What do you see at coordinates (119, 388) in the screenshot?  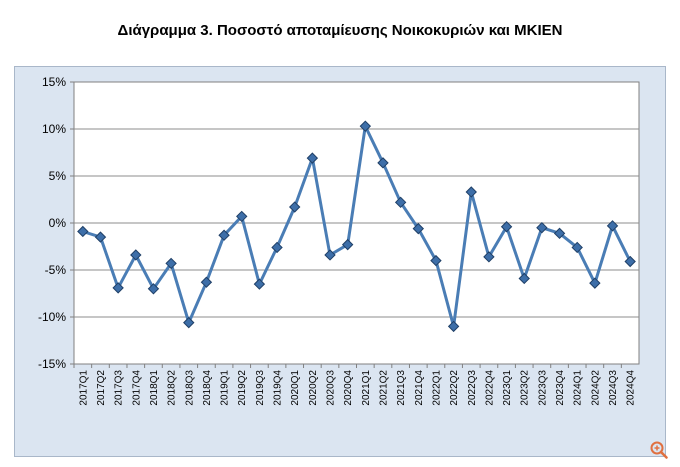 I see `x-tick-label: 2017Q3` at bounding box center [119, 388].